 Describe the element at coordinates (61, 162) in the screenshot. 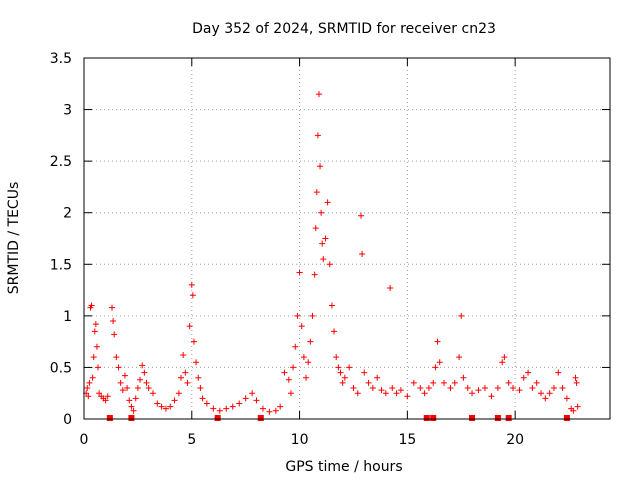

I see `y-tick-label: 2.5` at that location.